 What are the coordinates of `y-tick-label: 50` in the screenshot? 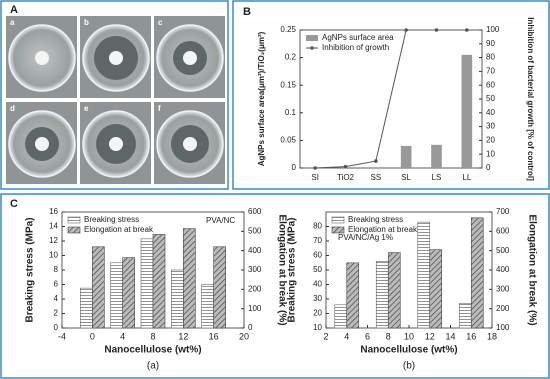 It's located at (317, 269).